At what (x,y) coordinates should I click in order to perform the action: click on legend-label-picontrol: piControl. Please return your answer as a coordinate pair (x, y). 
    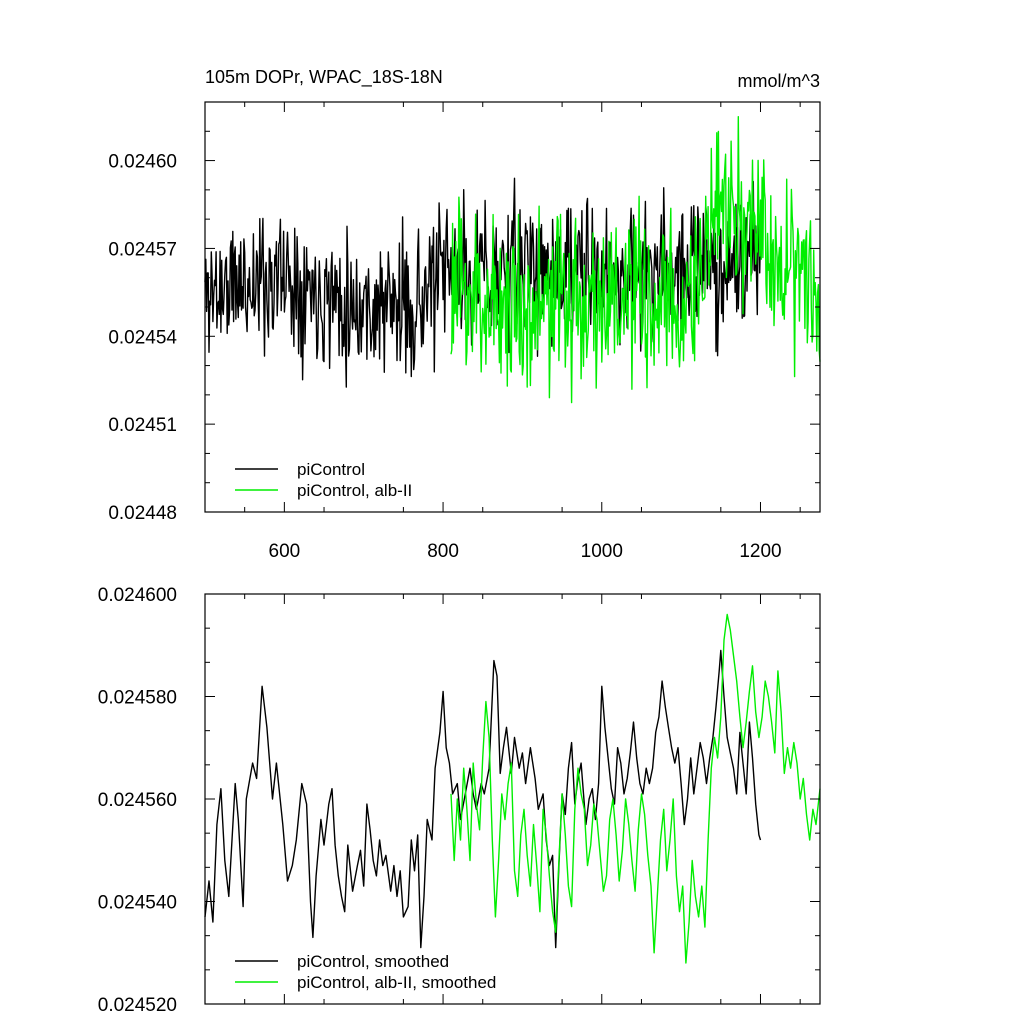
    Looking at the image, I should click on (331, 469).